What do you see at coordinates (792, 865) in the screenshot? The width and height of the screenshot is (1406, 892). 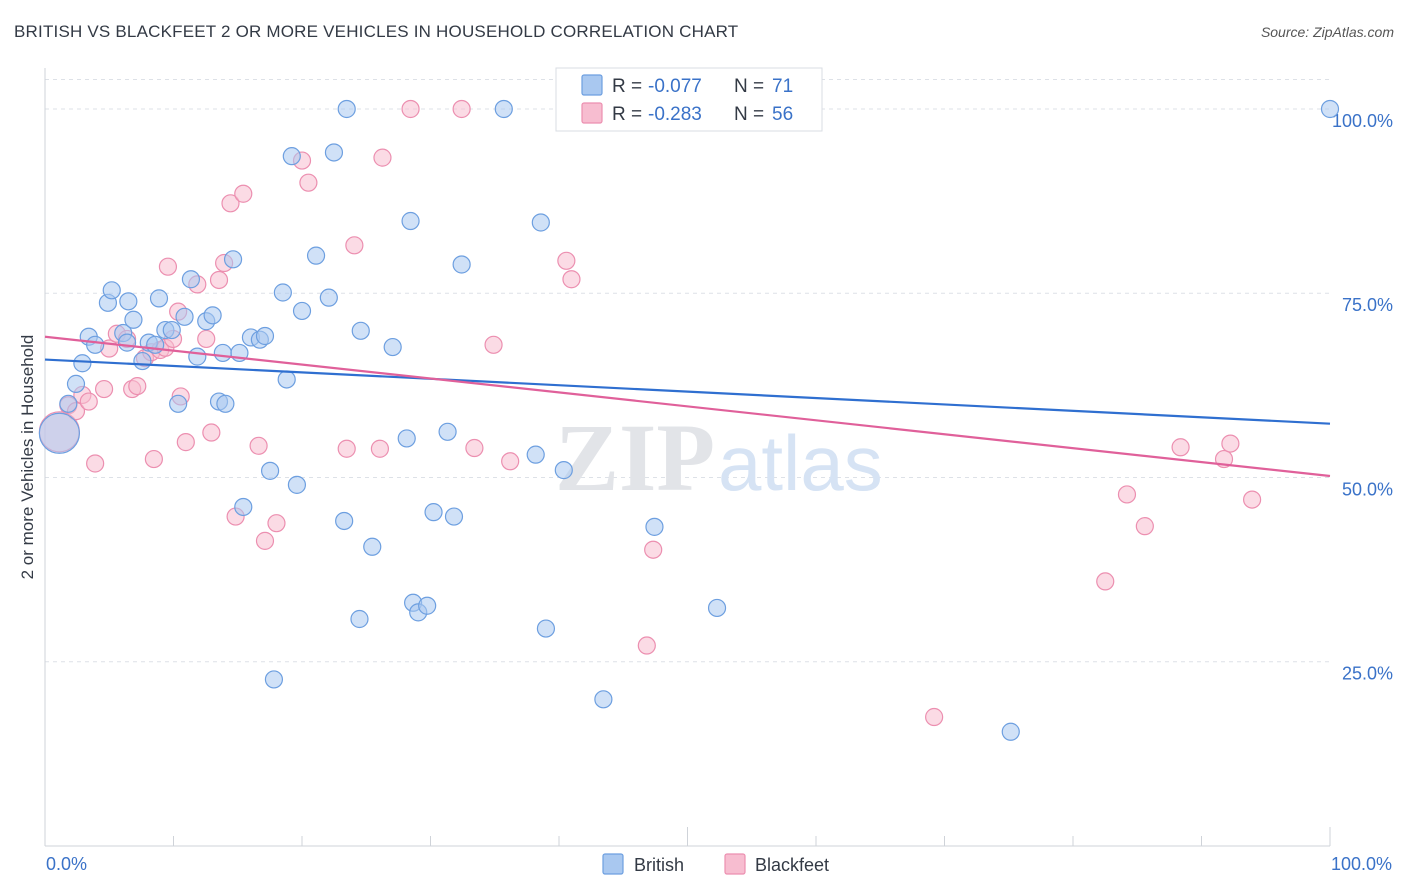 I see `blackfeet-legend-label: Blackfeet` at bounding box center [792, 865].